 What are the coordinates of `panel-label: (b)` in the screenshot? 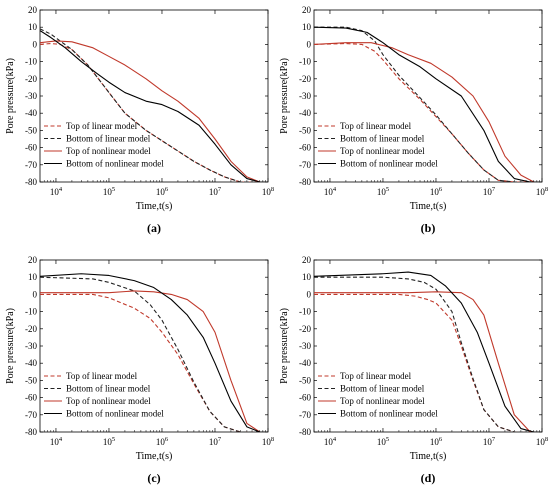 It's located at (428, 228).